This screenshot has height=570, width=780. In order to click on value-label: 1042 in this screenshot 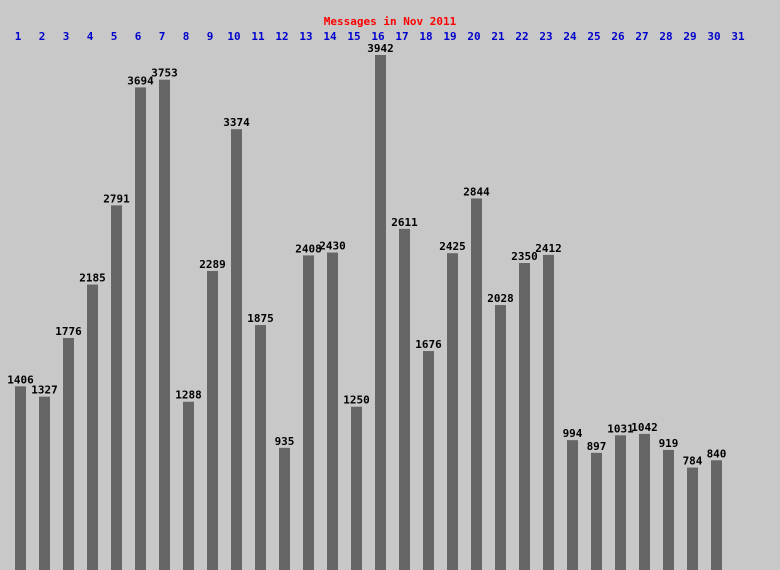, I will do `click(644, 427)`.